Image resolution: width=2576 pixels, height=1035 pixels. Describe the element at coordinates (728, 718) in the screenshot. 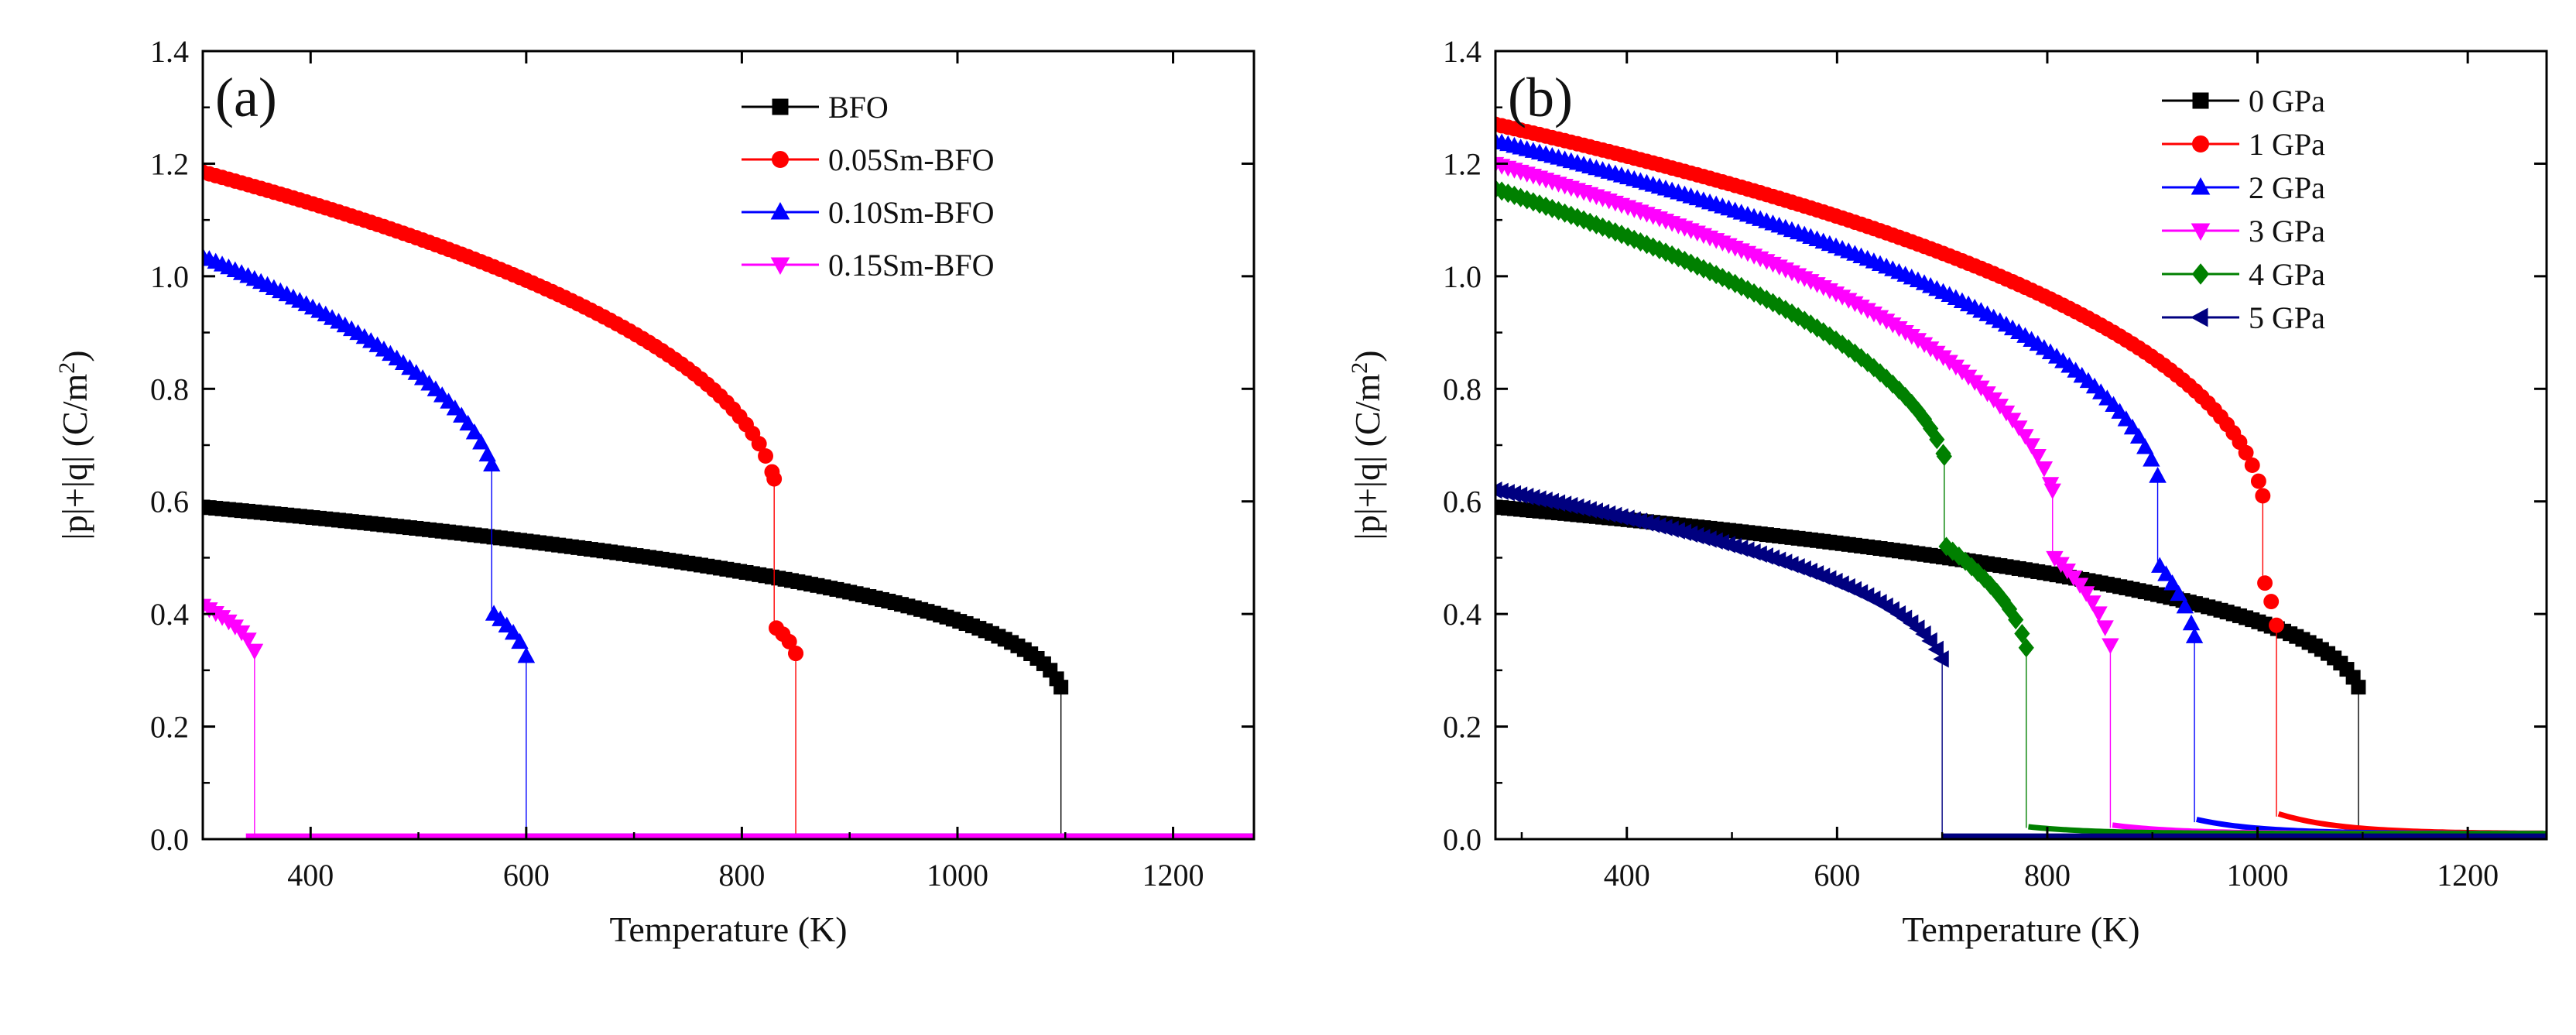

I see `series-0-15sm-bfo` at that location.